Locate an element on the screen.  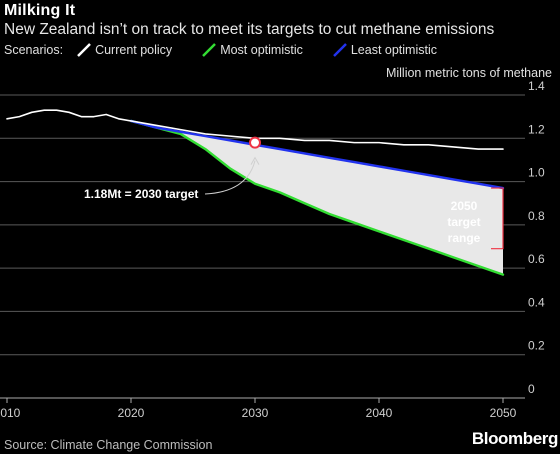
y-tick-3: 0.6 is located at coordinates (536, 259).